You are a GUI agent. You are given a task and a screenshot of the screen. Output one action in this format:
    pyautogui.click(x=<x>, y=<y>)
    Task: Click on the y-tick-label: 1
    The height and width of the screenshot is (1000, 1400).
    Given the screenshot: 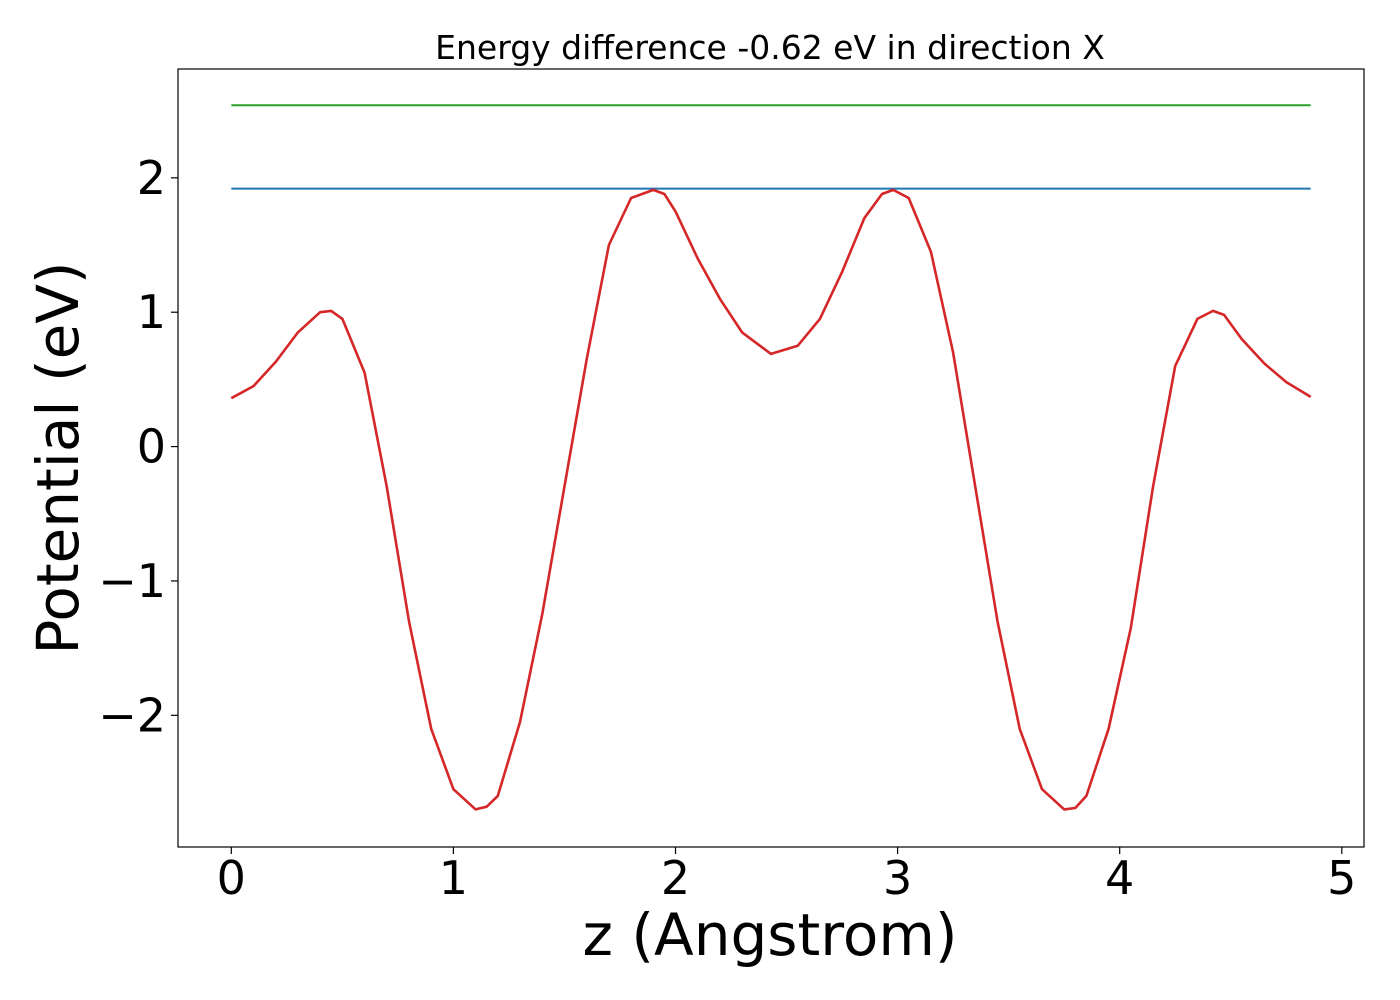 What is the action you would take?
    pyautogui.click(x=151, y=312)
    